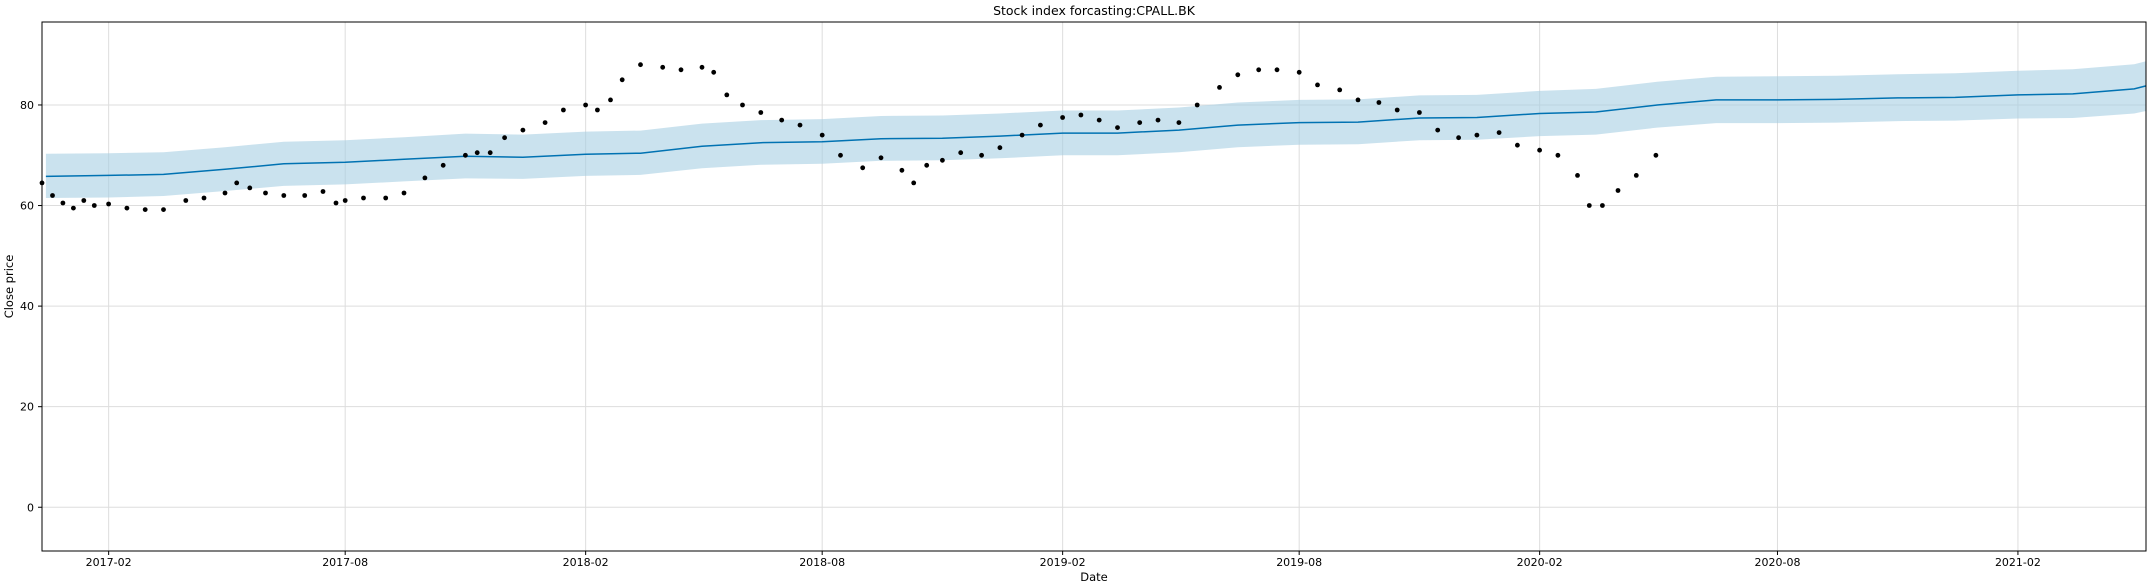 The image size is (2152, 584). What do you see at coordinates (1777, 562) in the screenshot?
I see `x-tick-label: 2020-08` at bounding box center [1777, 562].